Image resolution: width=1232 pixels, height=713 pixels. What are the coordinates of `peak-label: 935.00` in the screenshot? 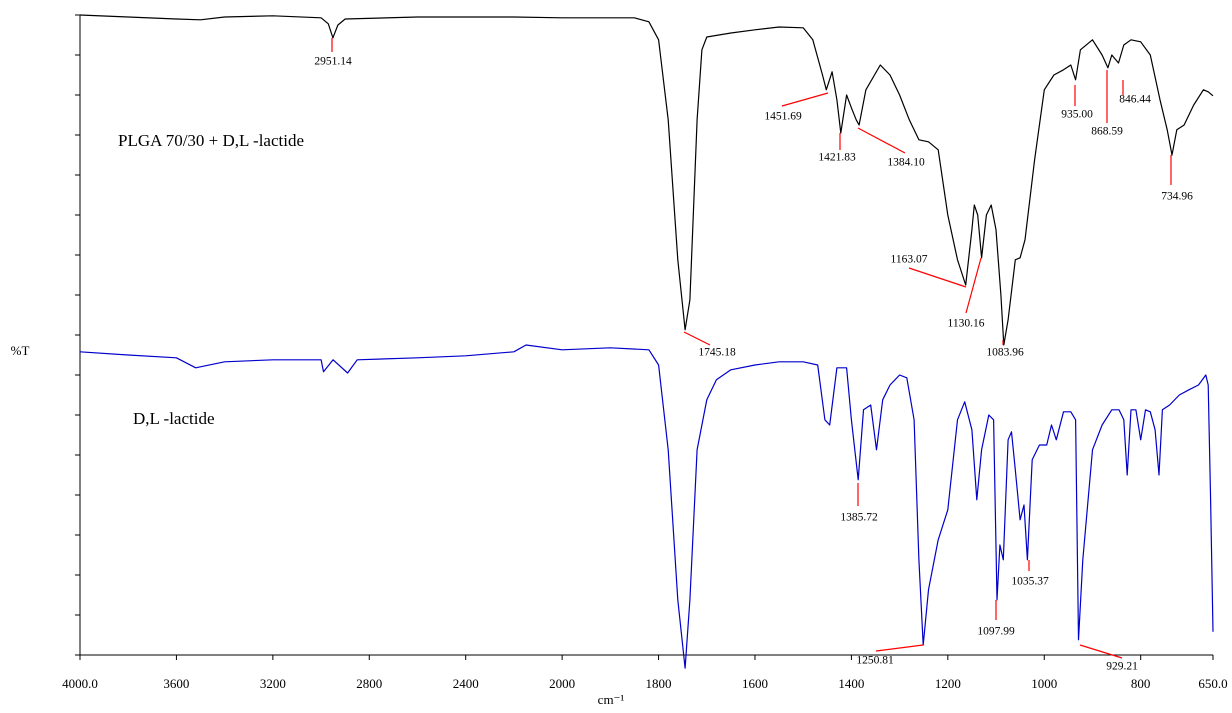 It's located at (1077, 115).